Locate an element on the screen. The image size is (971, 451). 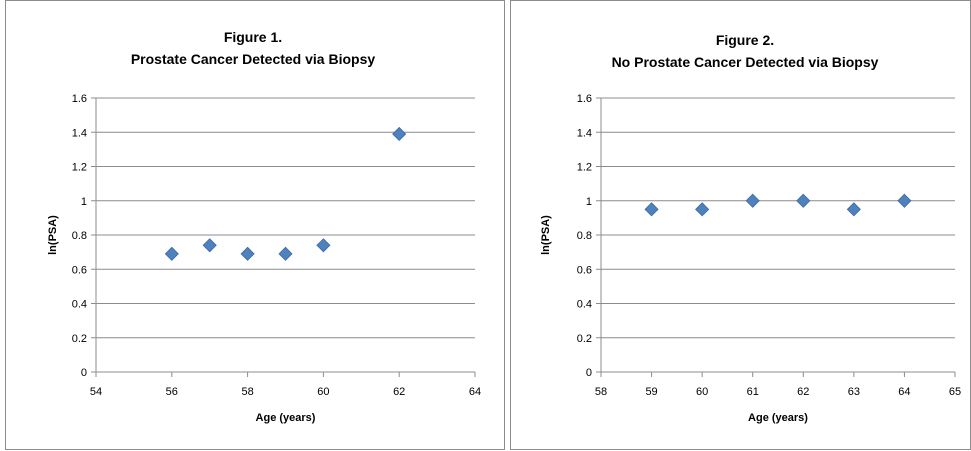
chart-title-line-2: No Prostate Cancer Detected via Biopsy is located at coordinates (745, 62).